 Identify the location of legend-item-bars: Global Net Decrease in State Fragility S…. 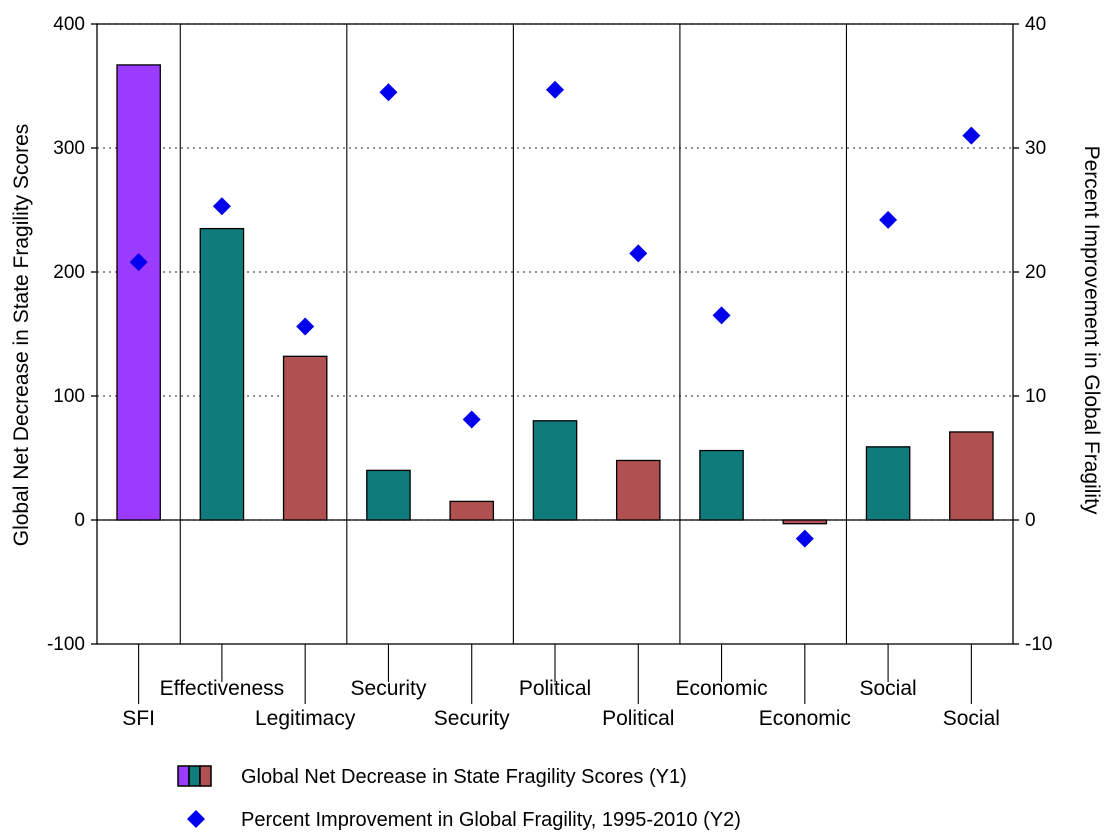
(432, 776).